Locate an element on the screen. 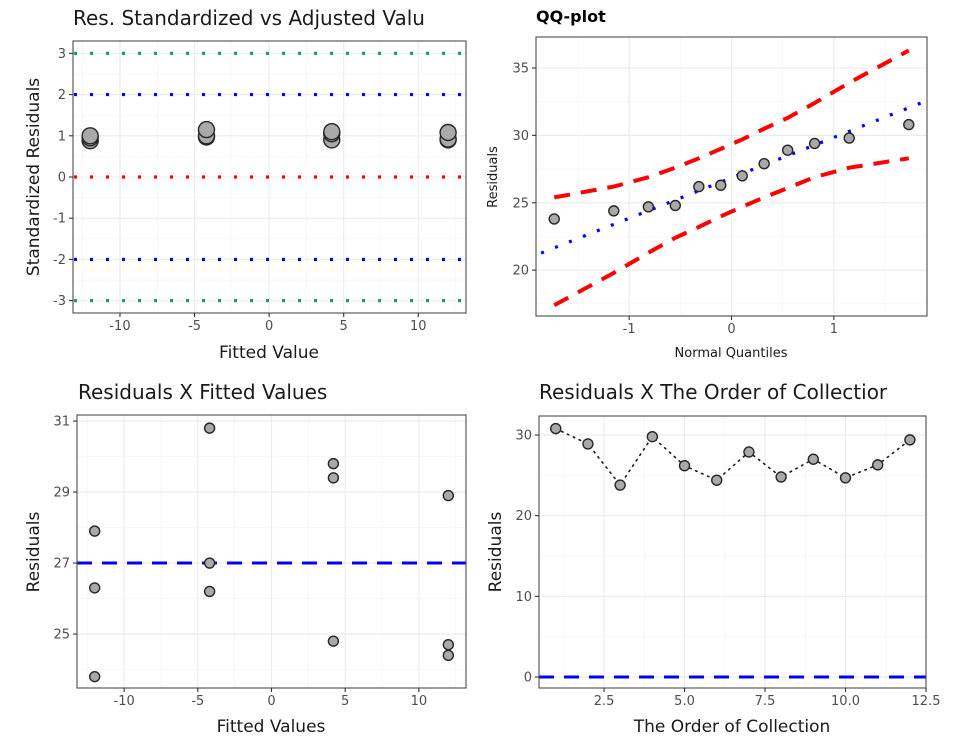 This screenshot has height=748, width=954. x-tick-label: 10.0 is located at coordinates (845, 701).